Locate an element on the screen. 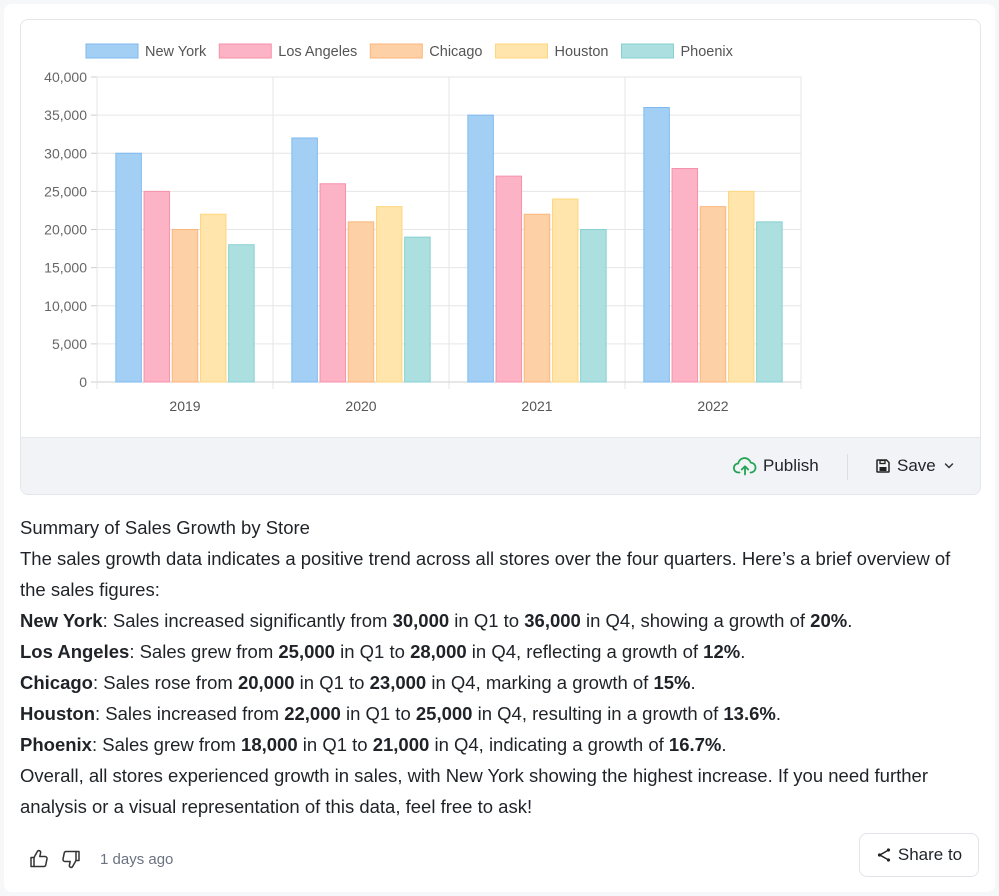  legend-label: Chicago is located at coordinates (455, 52).